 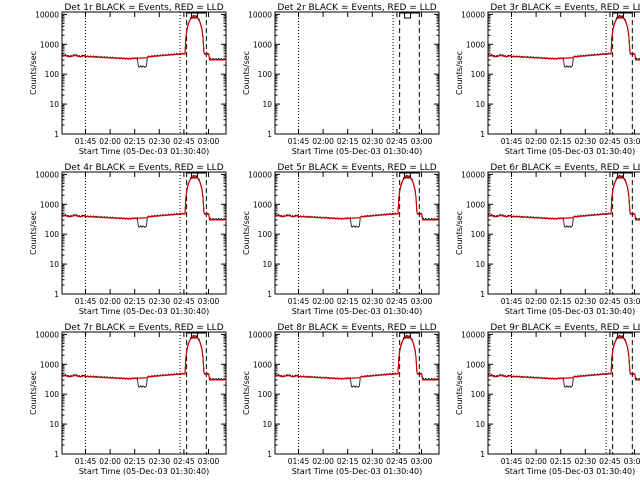 What do you see at coordinates (565, 168) in the screenshot?
I see `chart-title: Det 6r BLACK = Events, RED = LLD` at bounding box center [565, 168].